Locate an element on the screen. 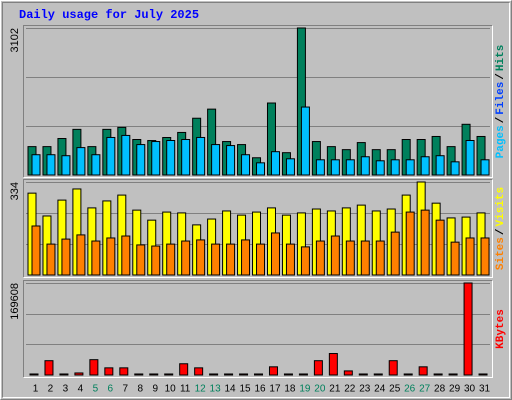 Image resolution: width=512 pixels, height=400 pixels. x-tick-label: 25 is located at coordinates (395, 389).